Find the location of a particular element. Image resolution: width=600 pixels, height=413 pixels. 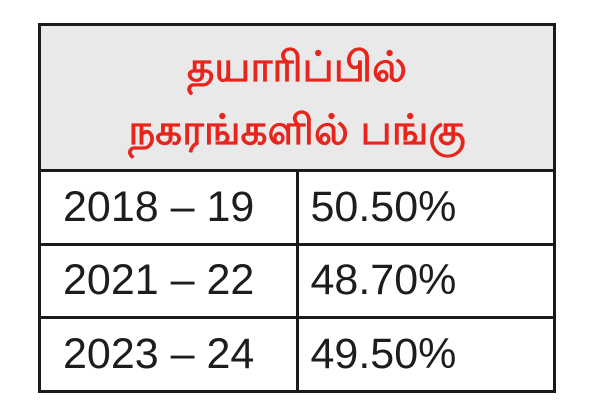

period-cell: 2018 – 19 is located at coordinates (168, 207).